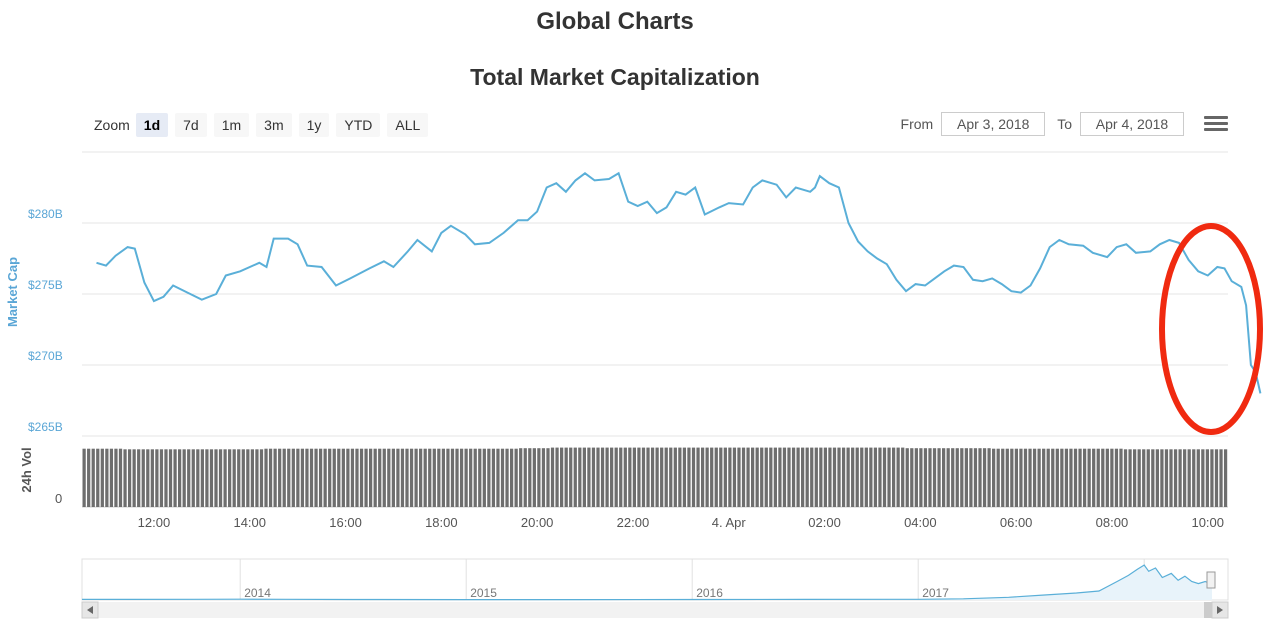 The image size is (1268, 634). I want to click on to-date-input, so click(1132, 124).